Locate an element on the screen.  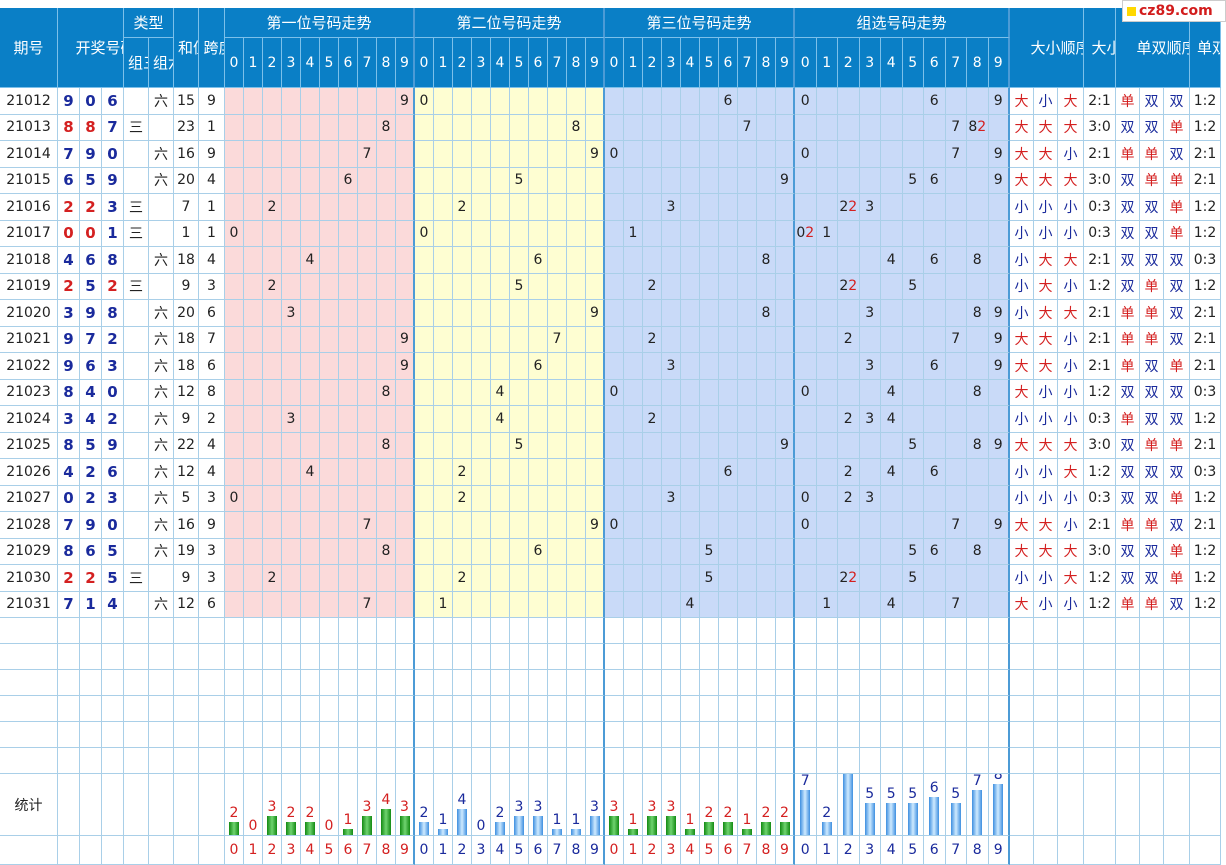
zu6-cell: 六 is located at coordinates (161, 260).